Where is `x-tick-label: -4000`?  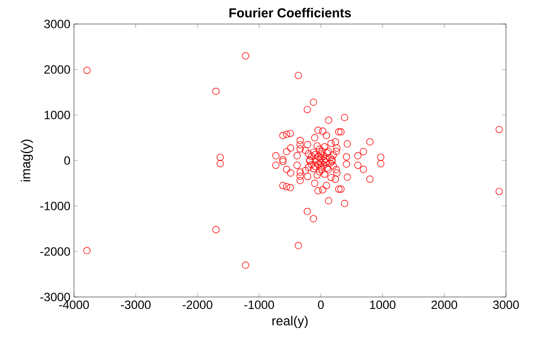
x-tick-label: -4000 is located at coordinates (74, 305).